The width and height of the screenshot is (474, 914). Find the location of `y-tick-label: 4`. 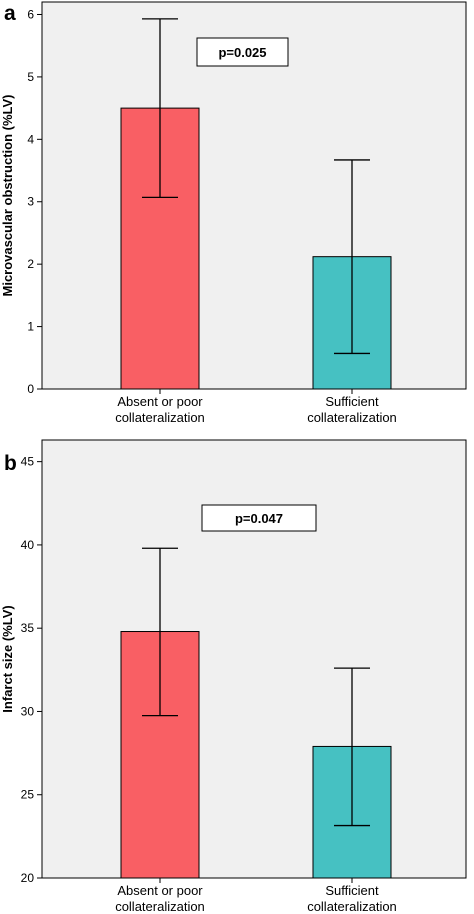

y-tick-label: 4 is located at coordinates (30, 139).